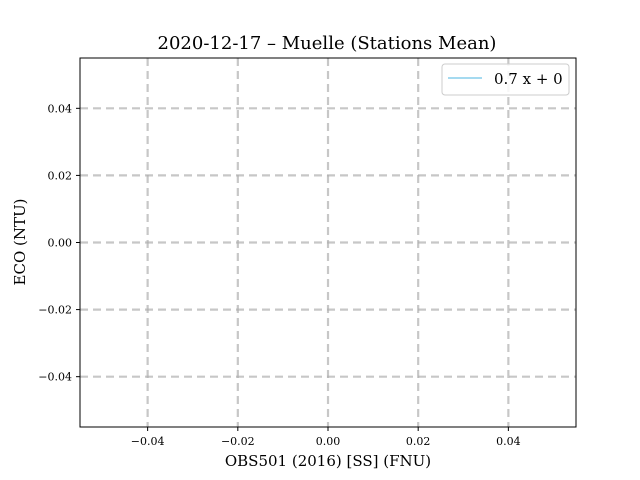 The image size is (640, 480). I want to click on y-axis-label: ECO (NTU), so click(20, 242).